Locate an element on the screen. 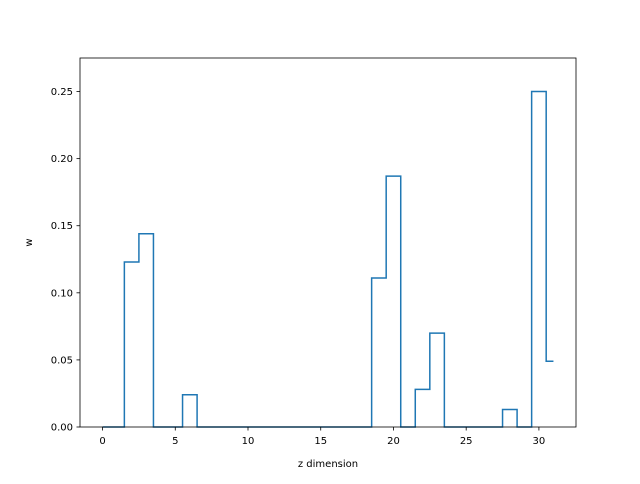 The height and width of the screenshot is (484, 640). y-tick-label: 0.10 is located at coordinates (62, 293).